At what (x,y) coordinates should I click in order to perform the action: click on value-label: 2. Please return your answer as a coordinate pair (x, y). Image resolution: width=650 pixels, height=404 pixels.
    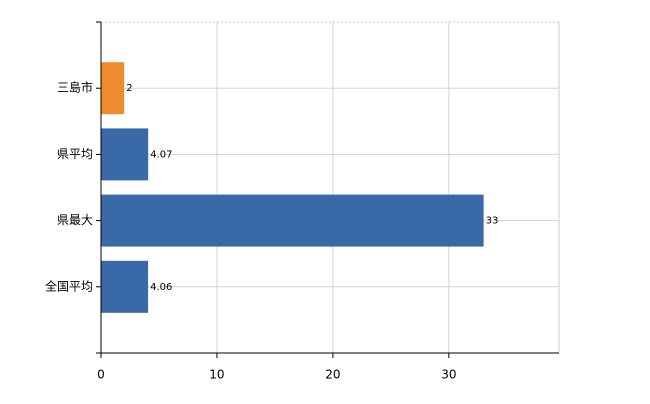
    Looking at the image, I should click on (129, 88).